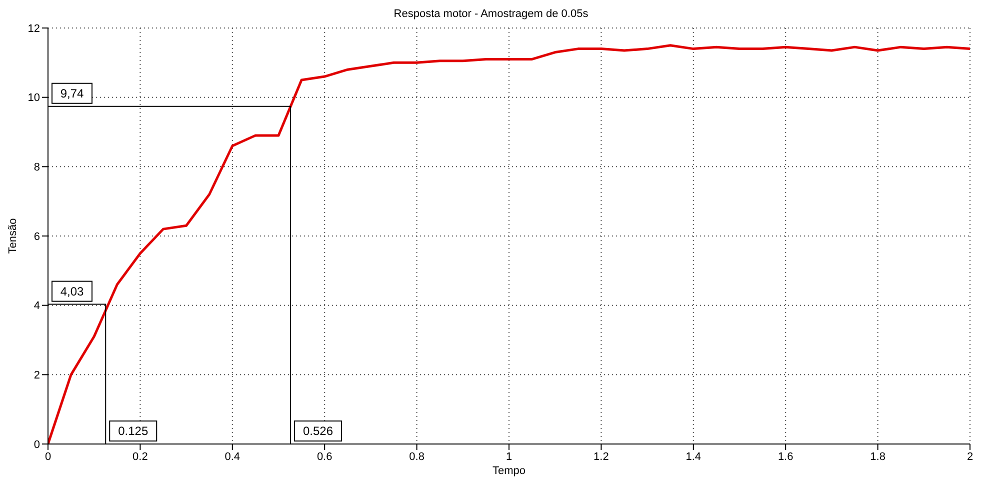 The height and width of the screenshot is (487, 982). Describe the element at coordinates (37, 168) in the screenshot. I see `y-tick-label: 8` at that location.